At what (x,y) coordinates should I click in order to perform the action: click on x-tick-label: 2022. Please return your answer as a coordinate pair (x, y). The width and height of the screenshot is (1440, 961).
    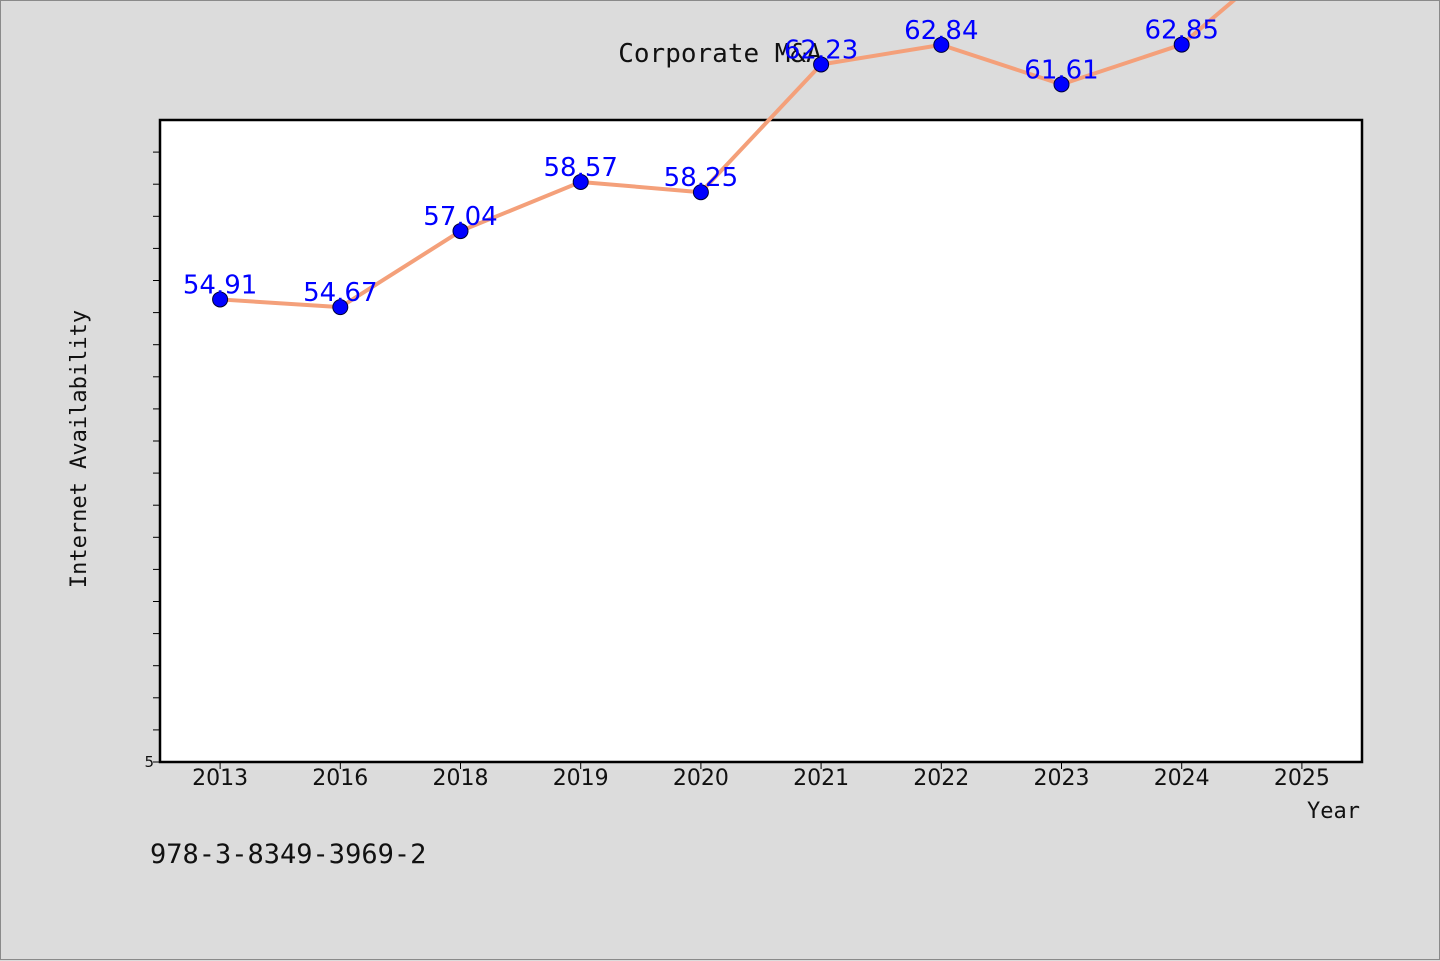
    Looking at the image, I should click on (941, 778).